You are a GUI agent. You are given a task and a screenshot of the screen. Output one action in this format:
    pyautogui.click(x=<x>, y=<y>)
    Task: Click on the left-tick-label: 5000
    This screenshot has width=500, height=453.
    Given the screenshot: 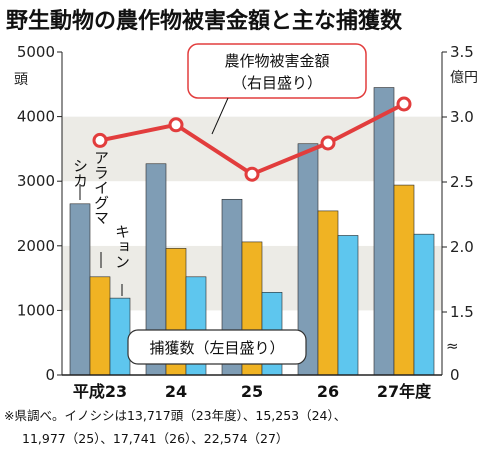 What is the action you would take?
    pyautogui.click(x=36, y=52)
    